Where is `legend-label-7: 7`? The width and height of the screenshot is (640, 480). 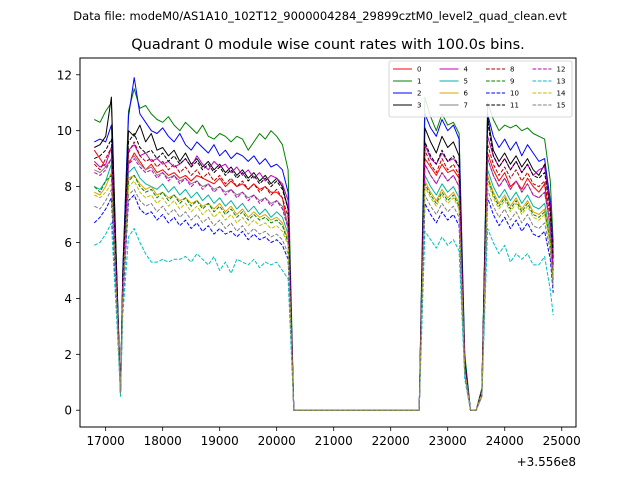
legend-label-7: 7 is located at coordinates (466, 106).